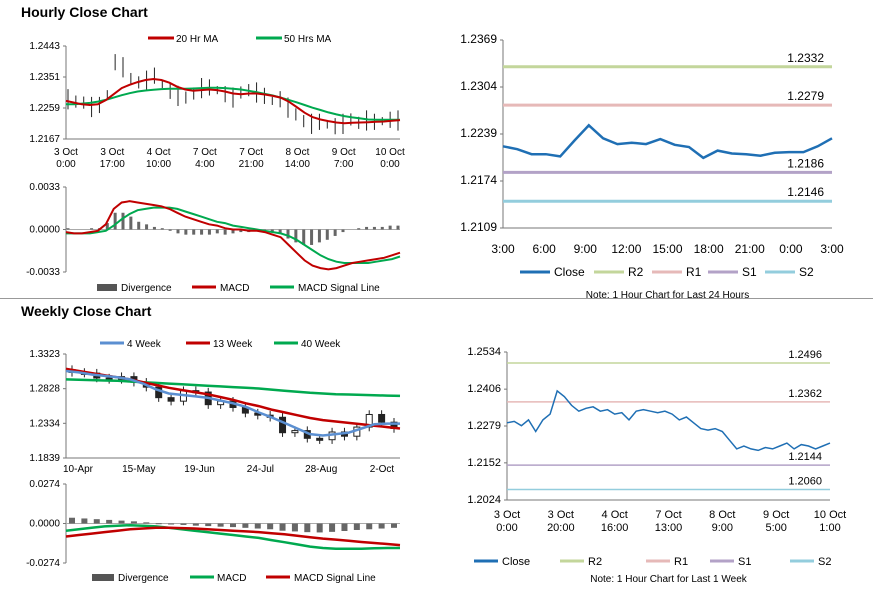 Image resolution: width=873 pixels, height=601 pixels. I want to click on legend-label-macd: MACD, so click(234, 288).